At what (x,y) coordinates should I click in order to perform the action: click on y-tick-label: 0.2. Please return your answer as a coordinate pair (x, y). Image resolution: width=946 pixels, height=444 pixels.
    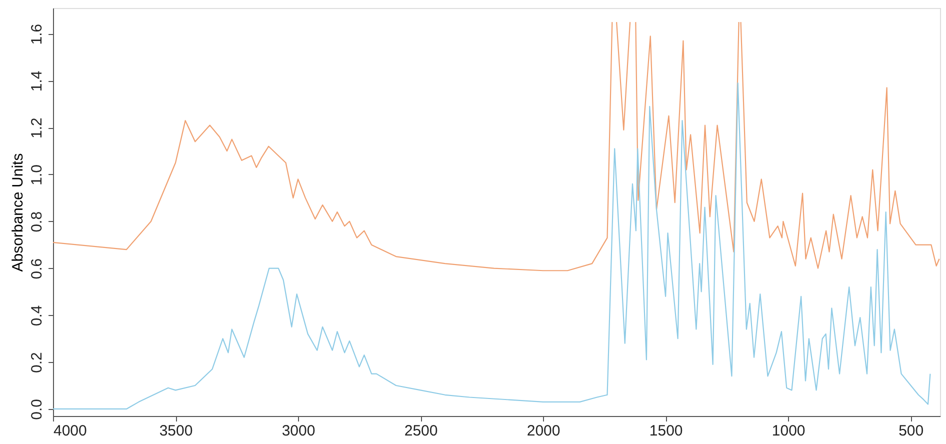
    Looking at the image, I should click on (37, 362).